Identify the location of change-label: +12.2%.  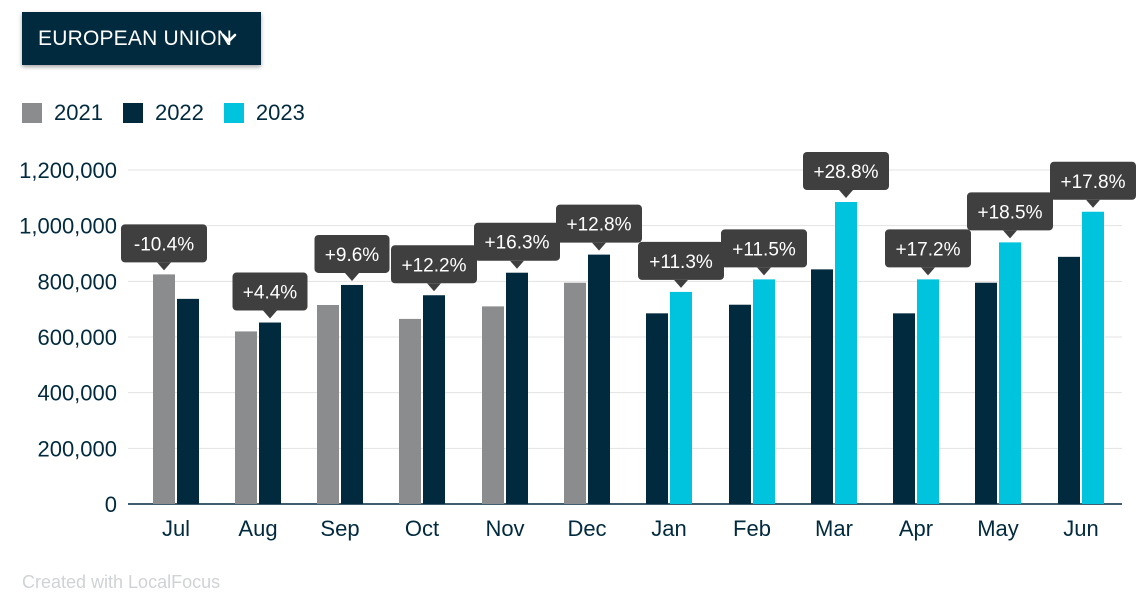
(434, 265).